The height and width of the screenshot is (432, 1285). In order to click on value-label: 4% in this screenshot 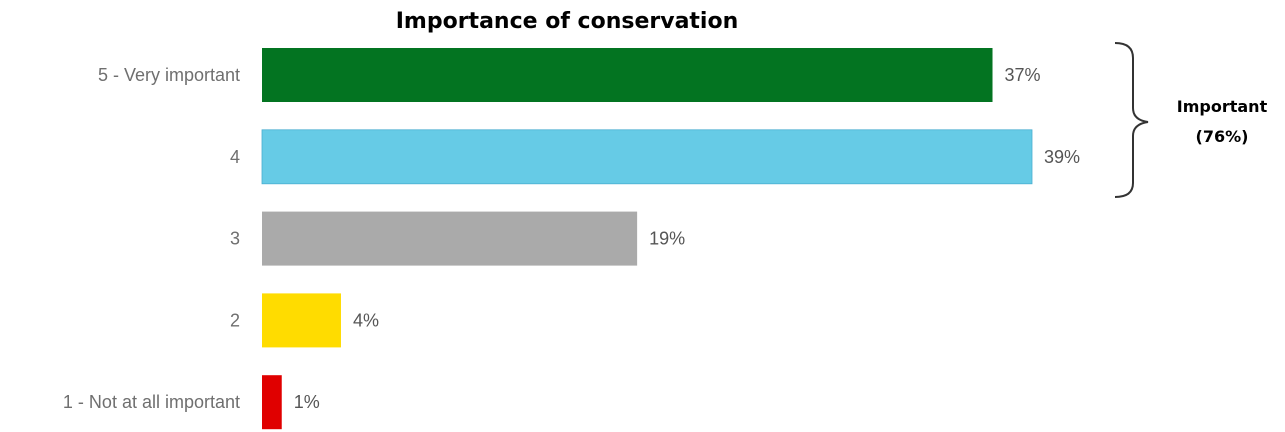, I will do `click(366, 320)`.